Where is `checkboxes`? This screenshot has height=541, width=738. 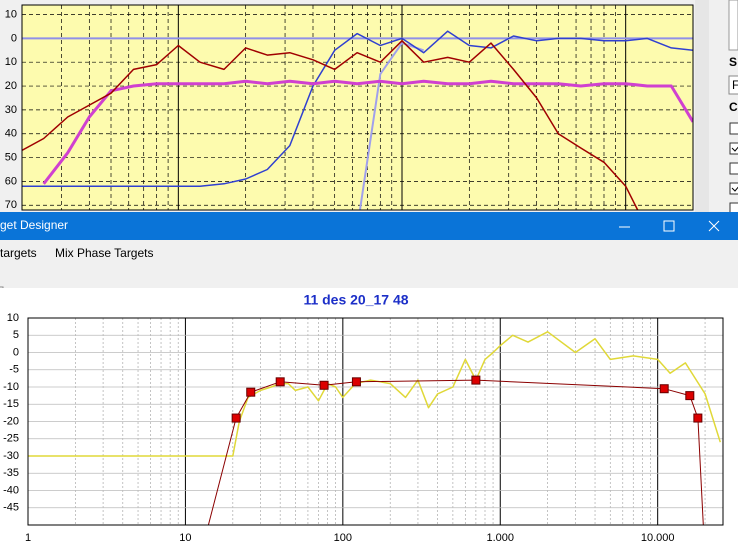
checkboxes is located at coordinates (733, 168).